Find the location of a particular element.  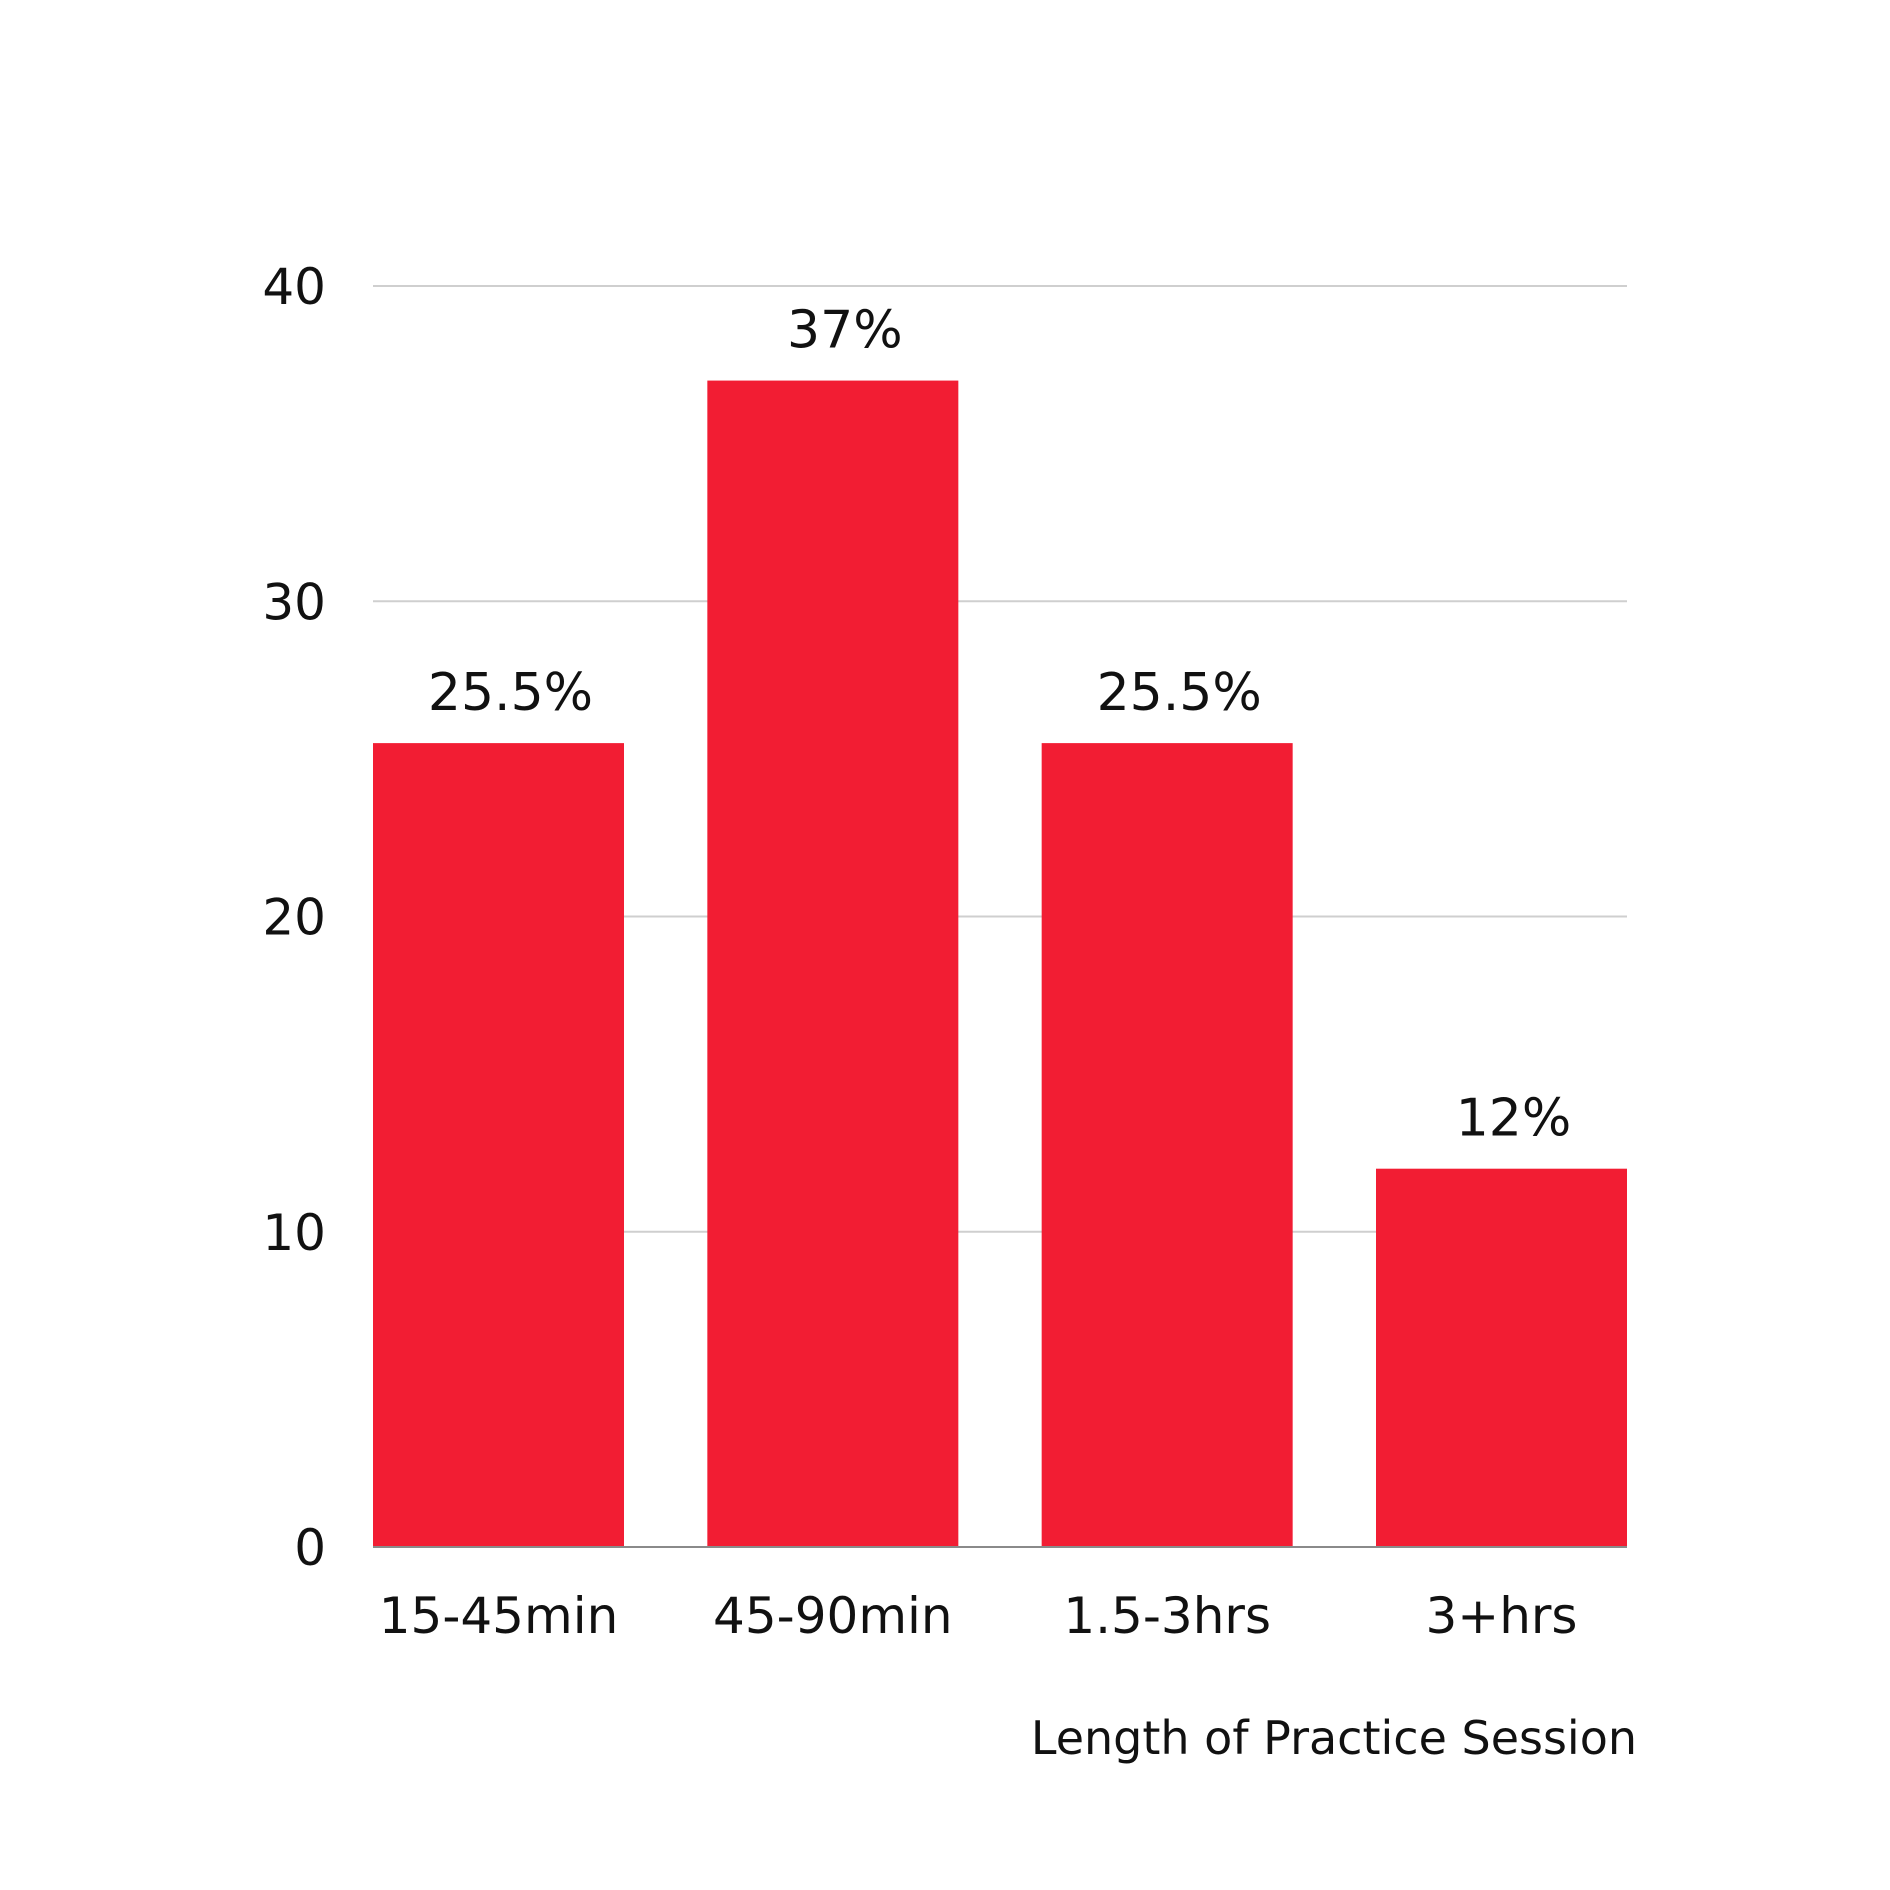

y-tick-label: 20 is located at coordinates (294, 918).